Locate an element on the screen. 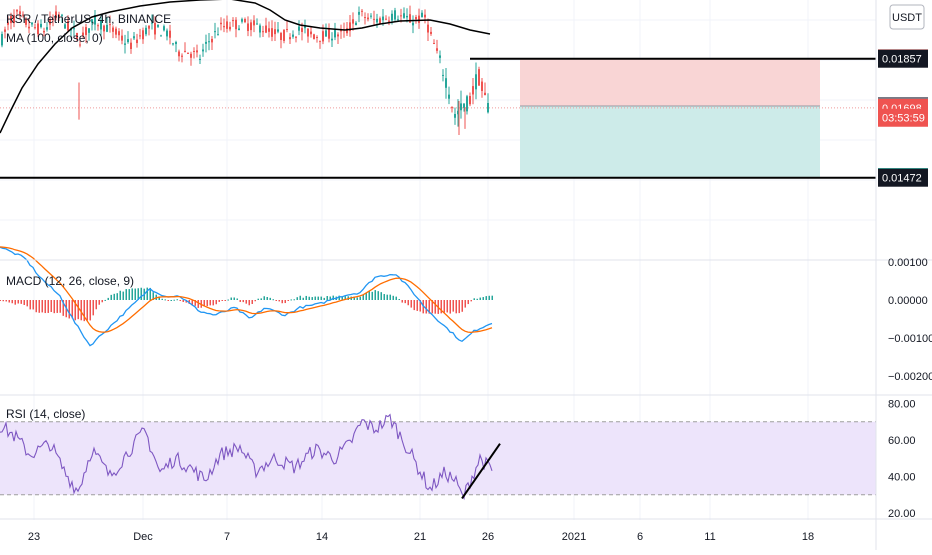  rsi-axis-tick: 20.00 is located at coordinates (902, 514).